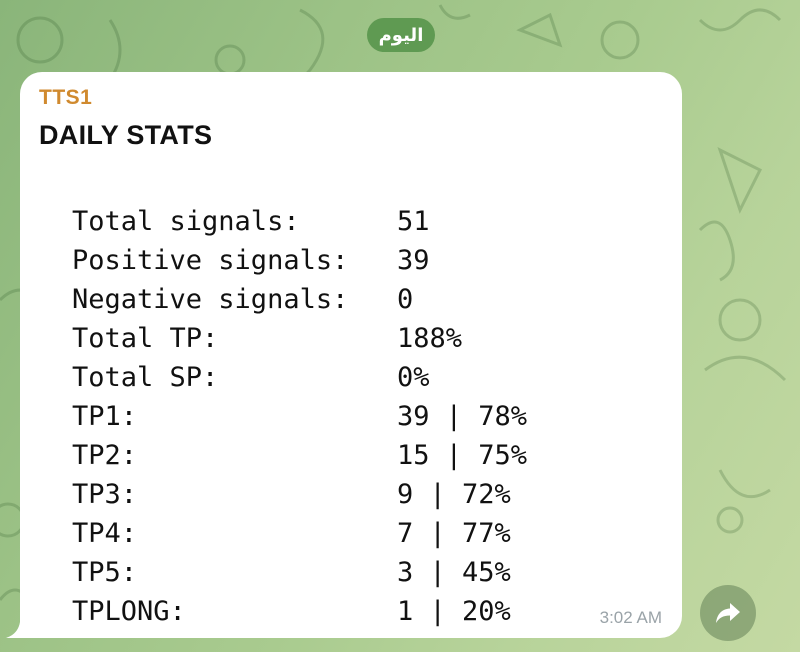 This screenshot has height=652, width=800. I want to click on stat-value: 0, so click(405, 299).